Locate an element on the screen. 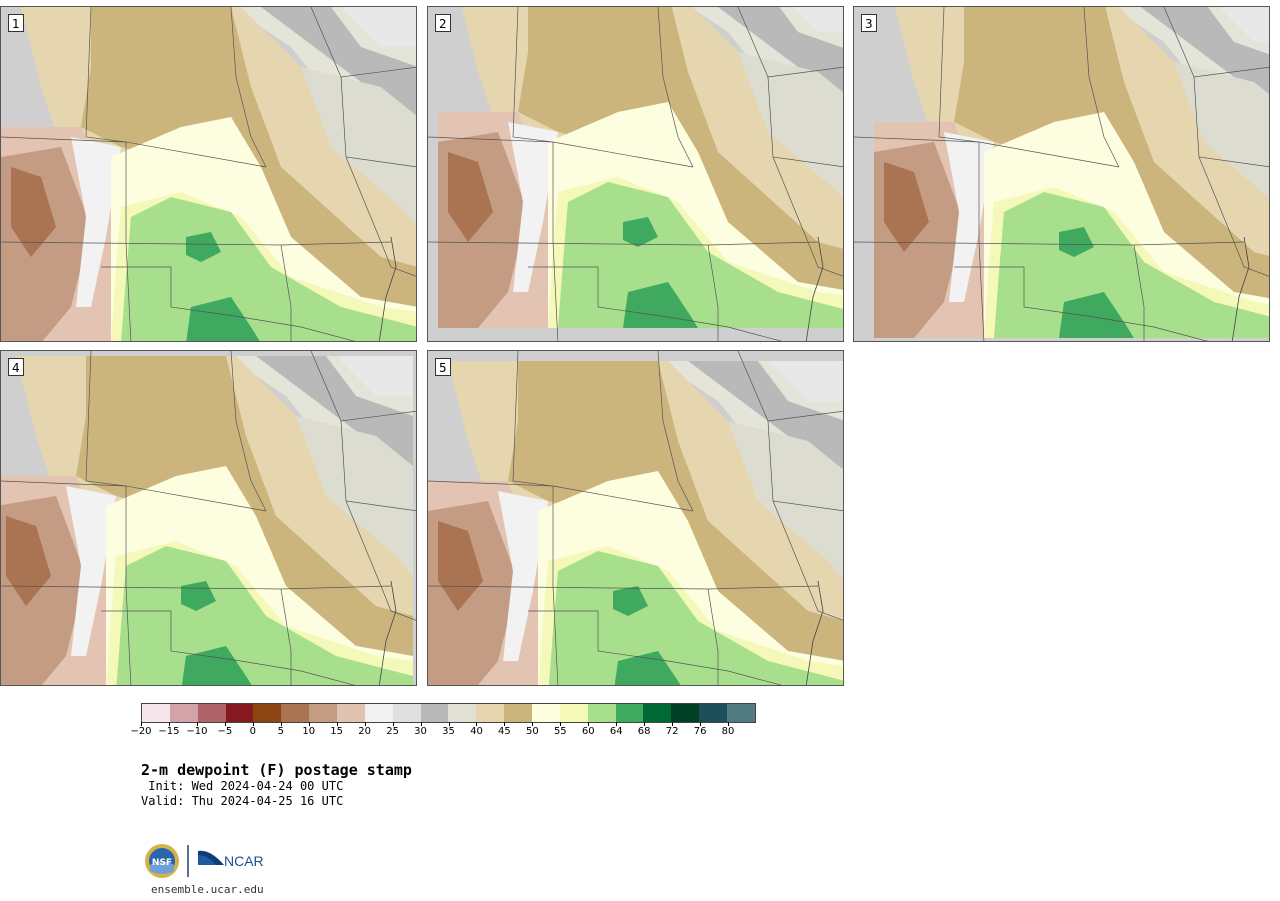  colorbar-tick-label: −15 is located at coordinates (169, 731).